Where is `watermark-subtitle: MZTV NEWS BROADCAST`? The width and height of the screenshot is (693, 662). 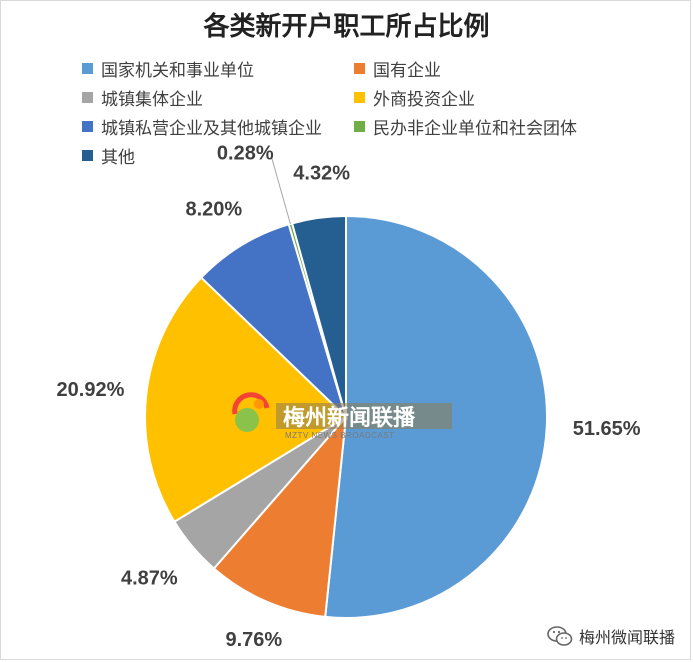 watermark-subtitle: MZTV NEWS BROADCAST is located at coordinates (340, 435).